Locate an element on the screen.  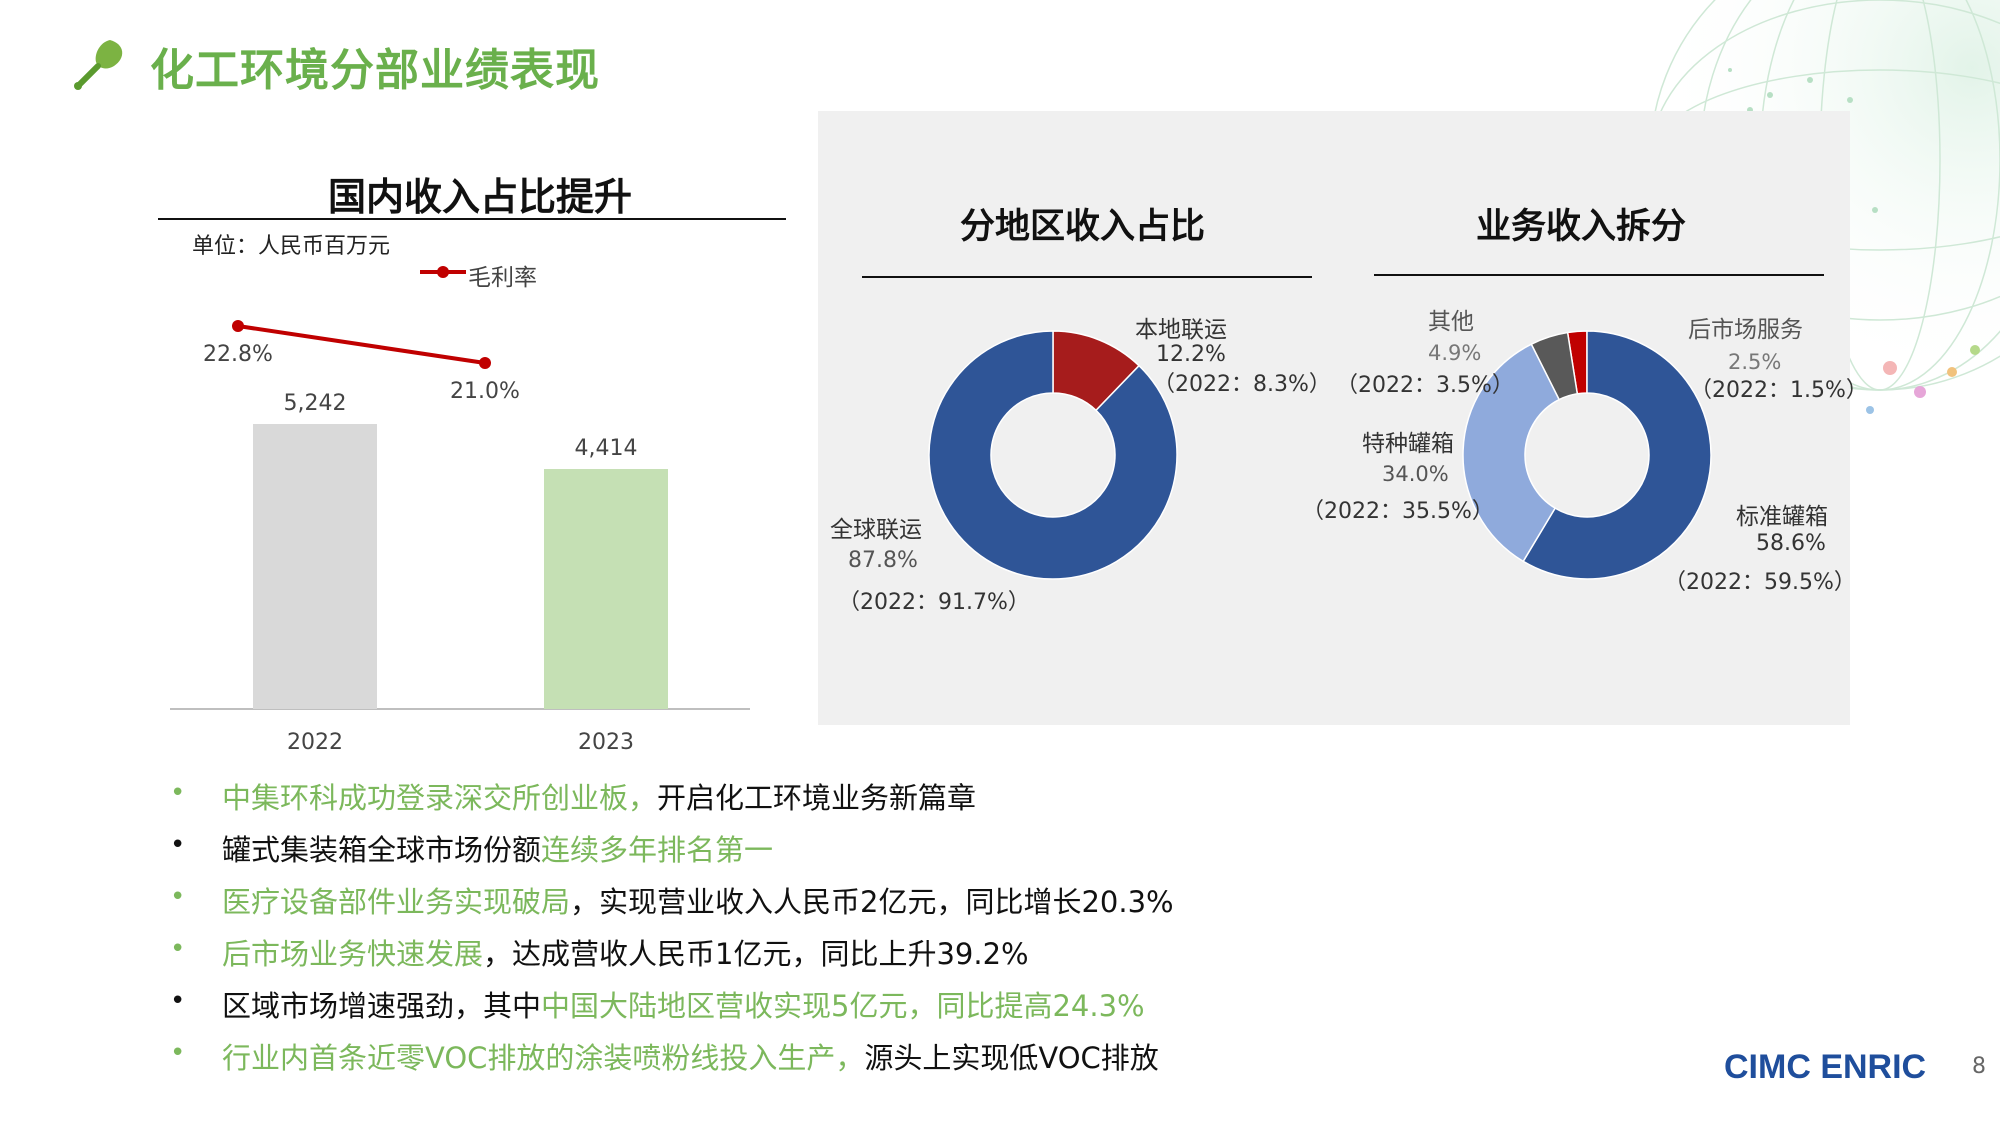
standard-tank-prev: （2022：59.5%） is located at coordinates (1760, 582).